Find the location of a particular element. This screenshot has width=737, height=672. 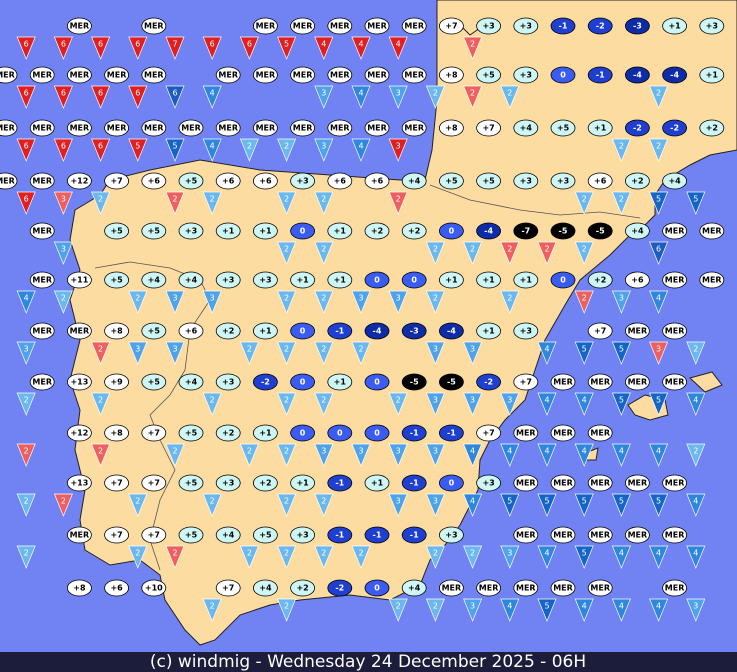

temperature-label: +3 is located at coordinates (302, 181).